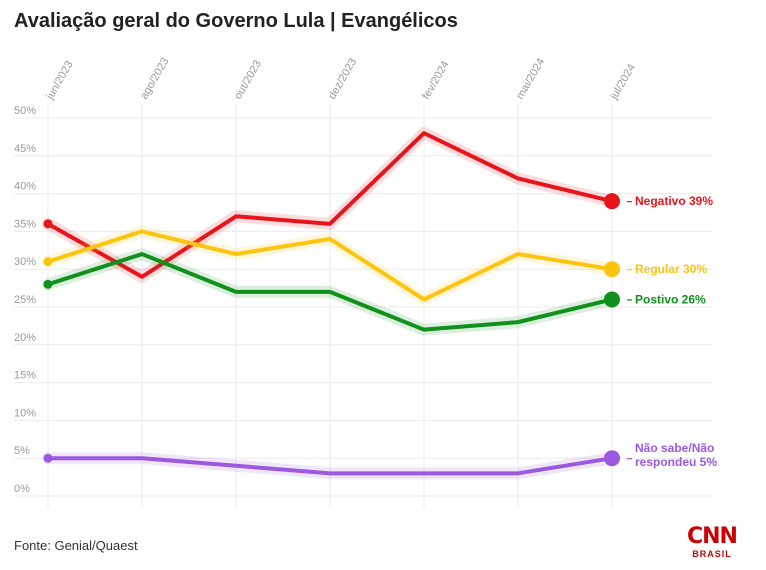 The width and height of the screenshot is (766, 570). What do you see at coordinates (22, 489) in the screenshot?
I see `y-tick-label: 0%` at bounding box center [22, 489].